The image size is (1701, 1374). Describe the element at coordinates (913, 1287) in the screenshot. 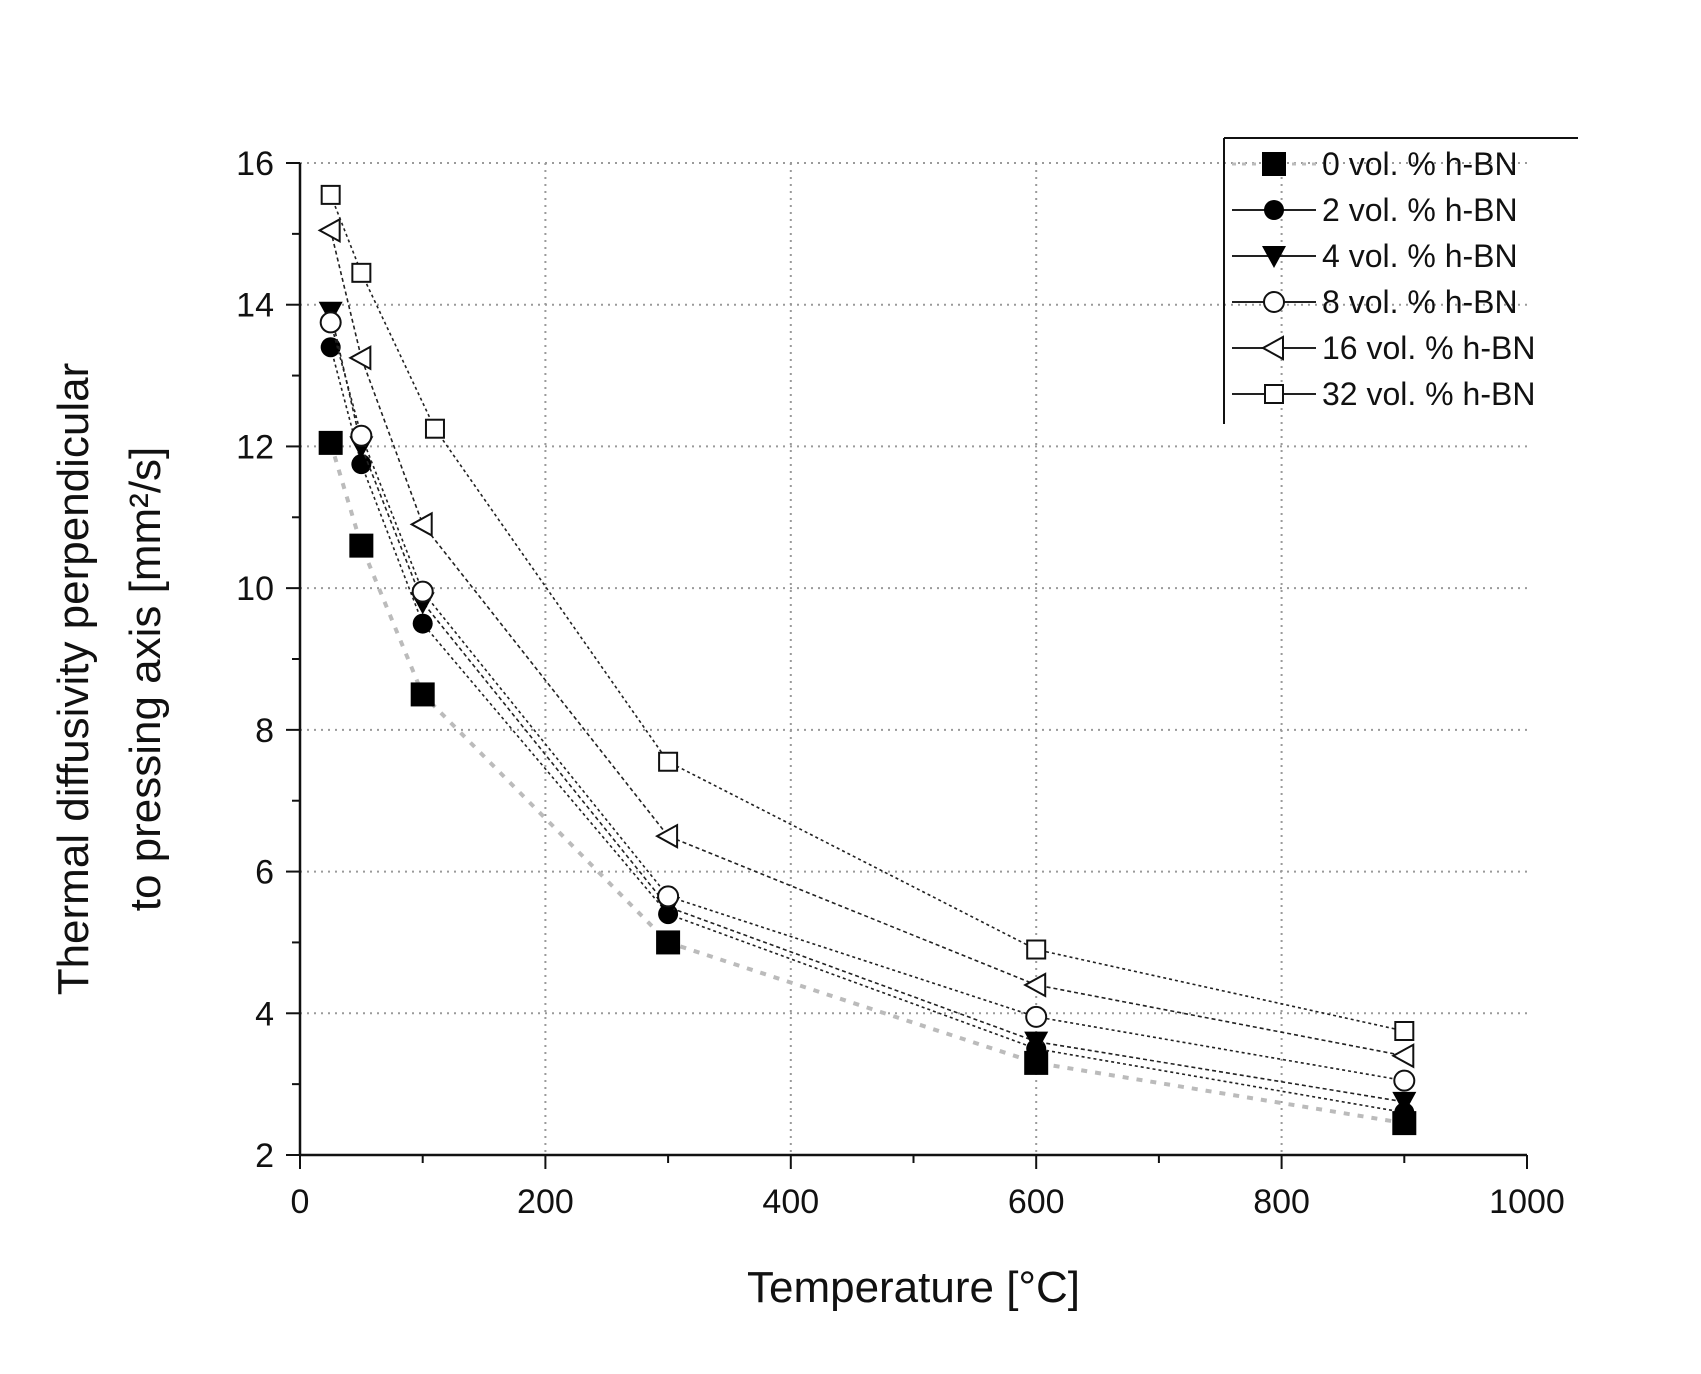

I see `x-axis-title: Temperature [°C]` at that location.